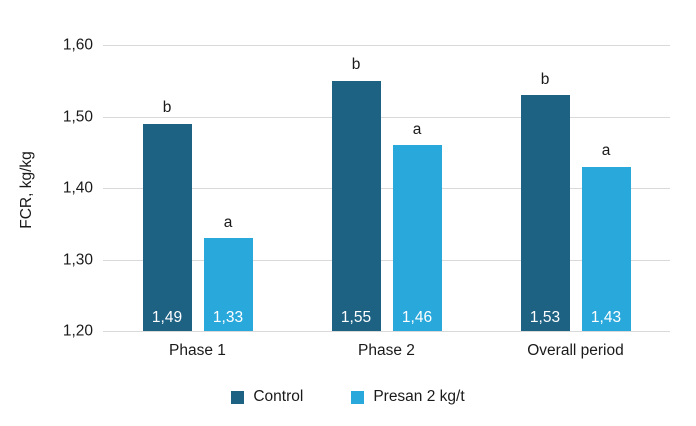 The width and height of the screenshot is (696, 426). Describe the element at coordinates (419, 396) in the screenshot. I see `legend-label: Presan 2 kg/t` at that location.